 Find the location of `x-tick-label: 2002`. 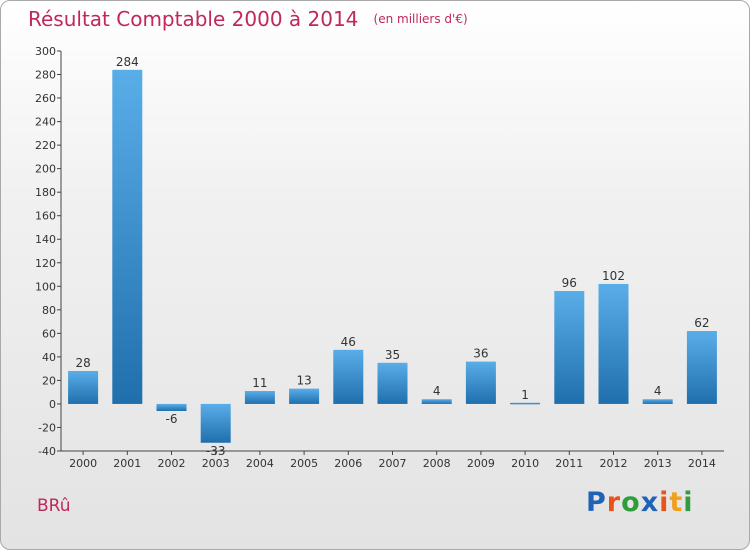

x-tick-label: 2002 is located at coordinates (172, 463).